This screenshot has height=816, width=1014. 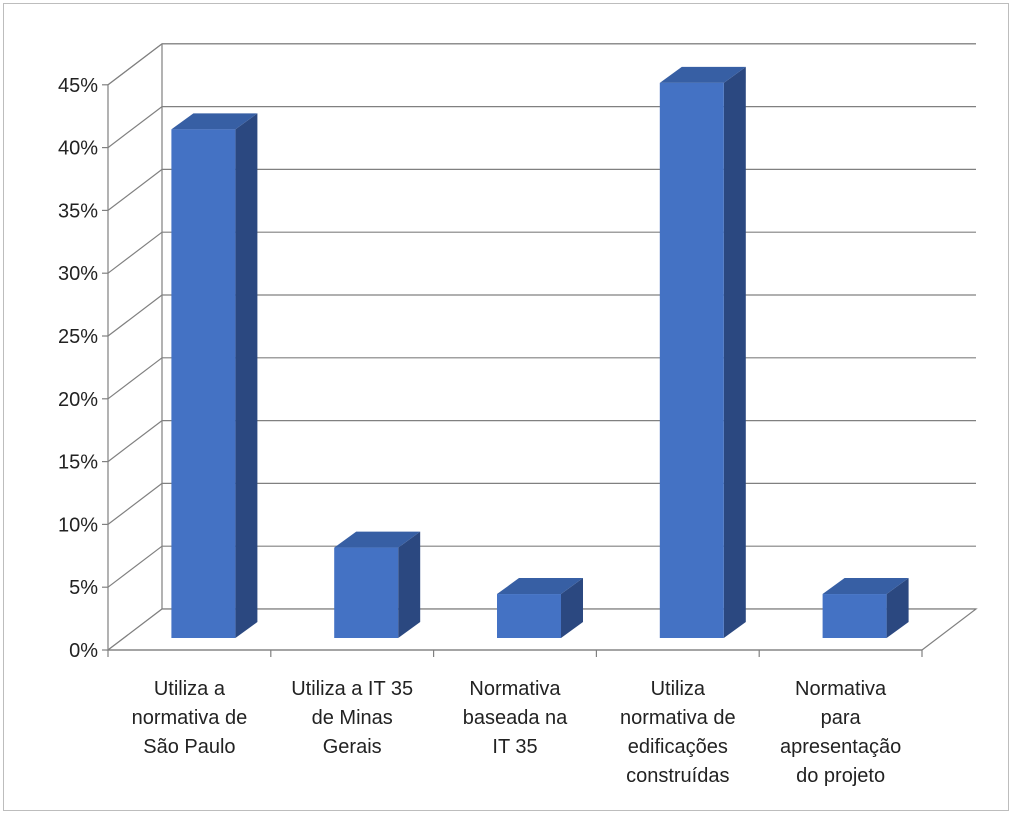 I want to click on x-category-label: apresentação, so click(x=840, y=747).